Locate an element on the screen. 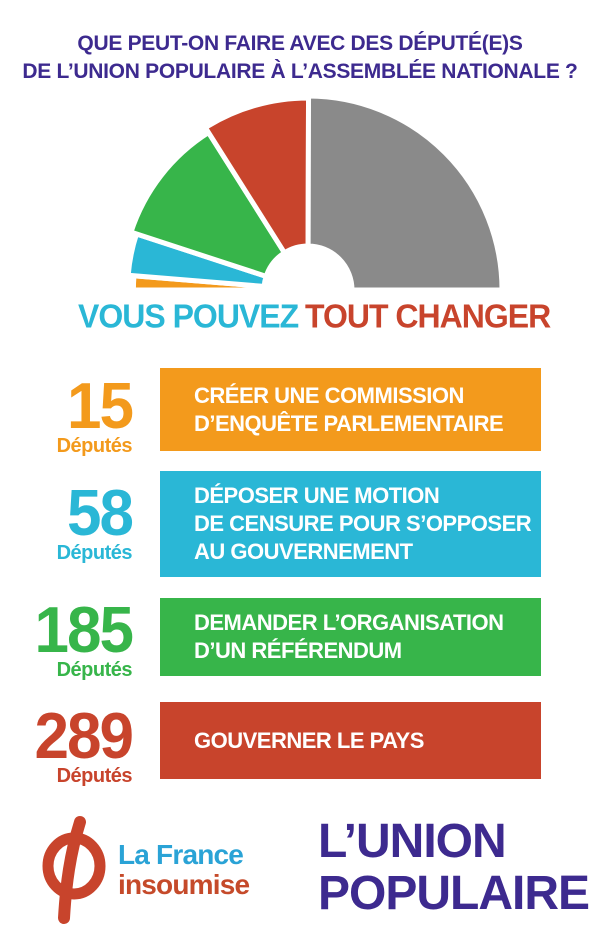  action-text-line: AU GOUVERNEMENT is located at coordinates (303, 551).